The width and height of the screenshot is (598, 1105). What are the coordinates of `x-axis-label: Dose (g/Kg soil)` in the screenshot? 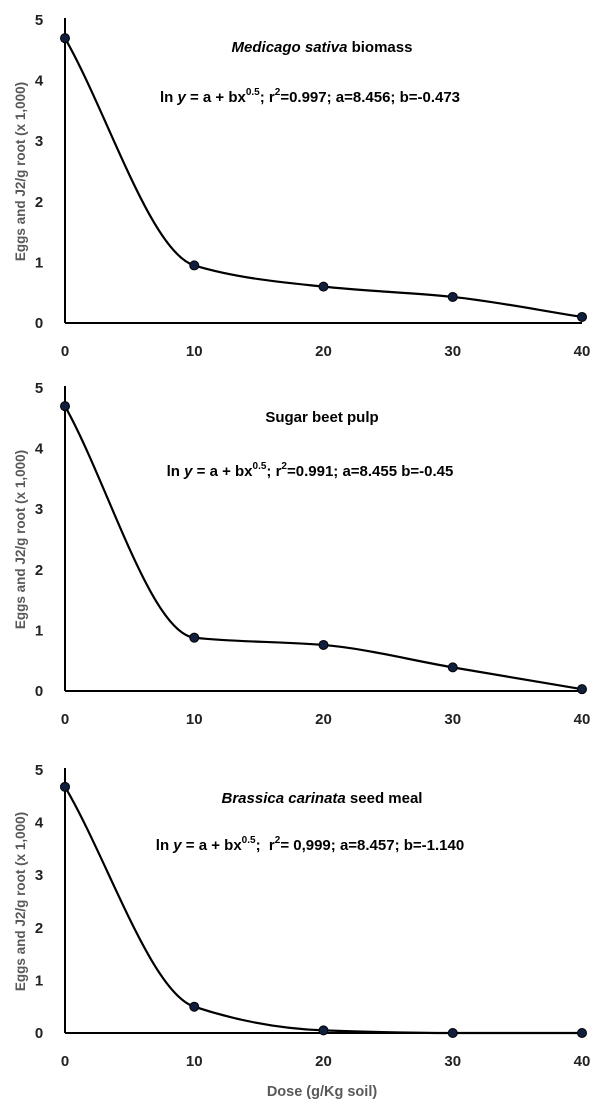 It's located at (322, 1092).